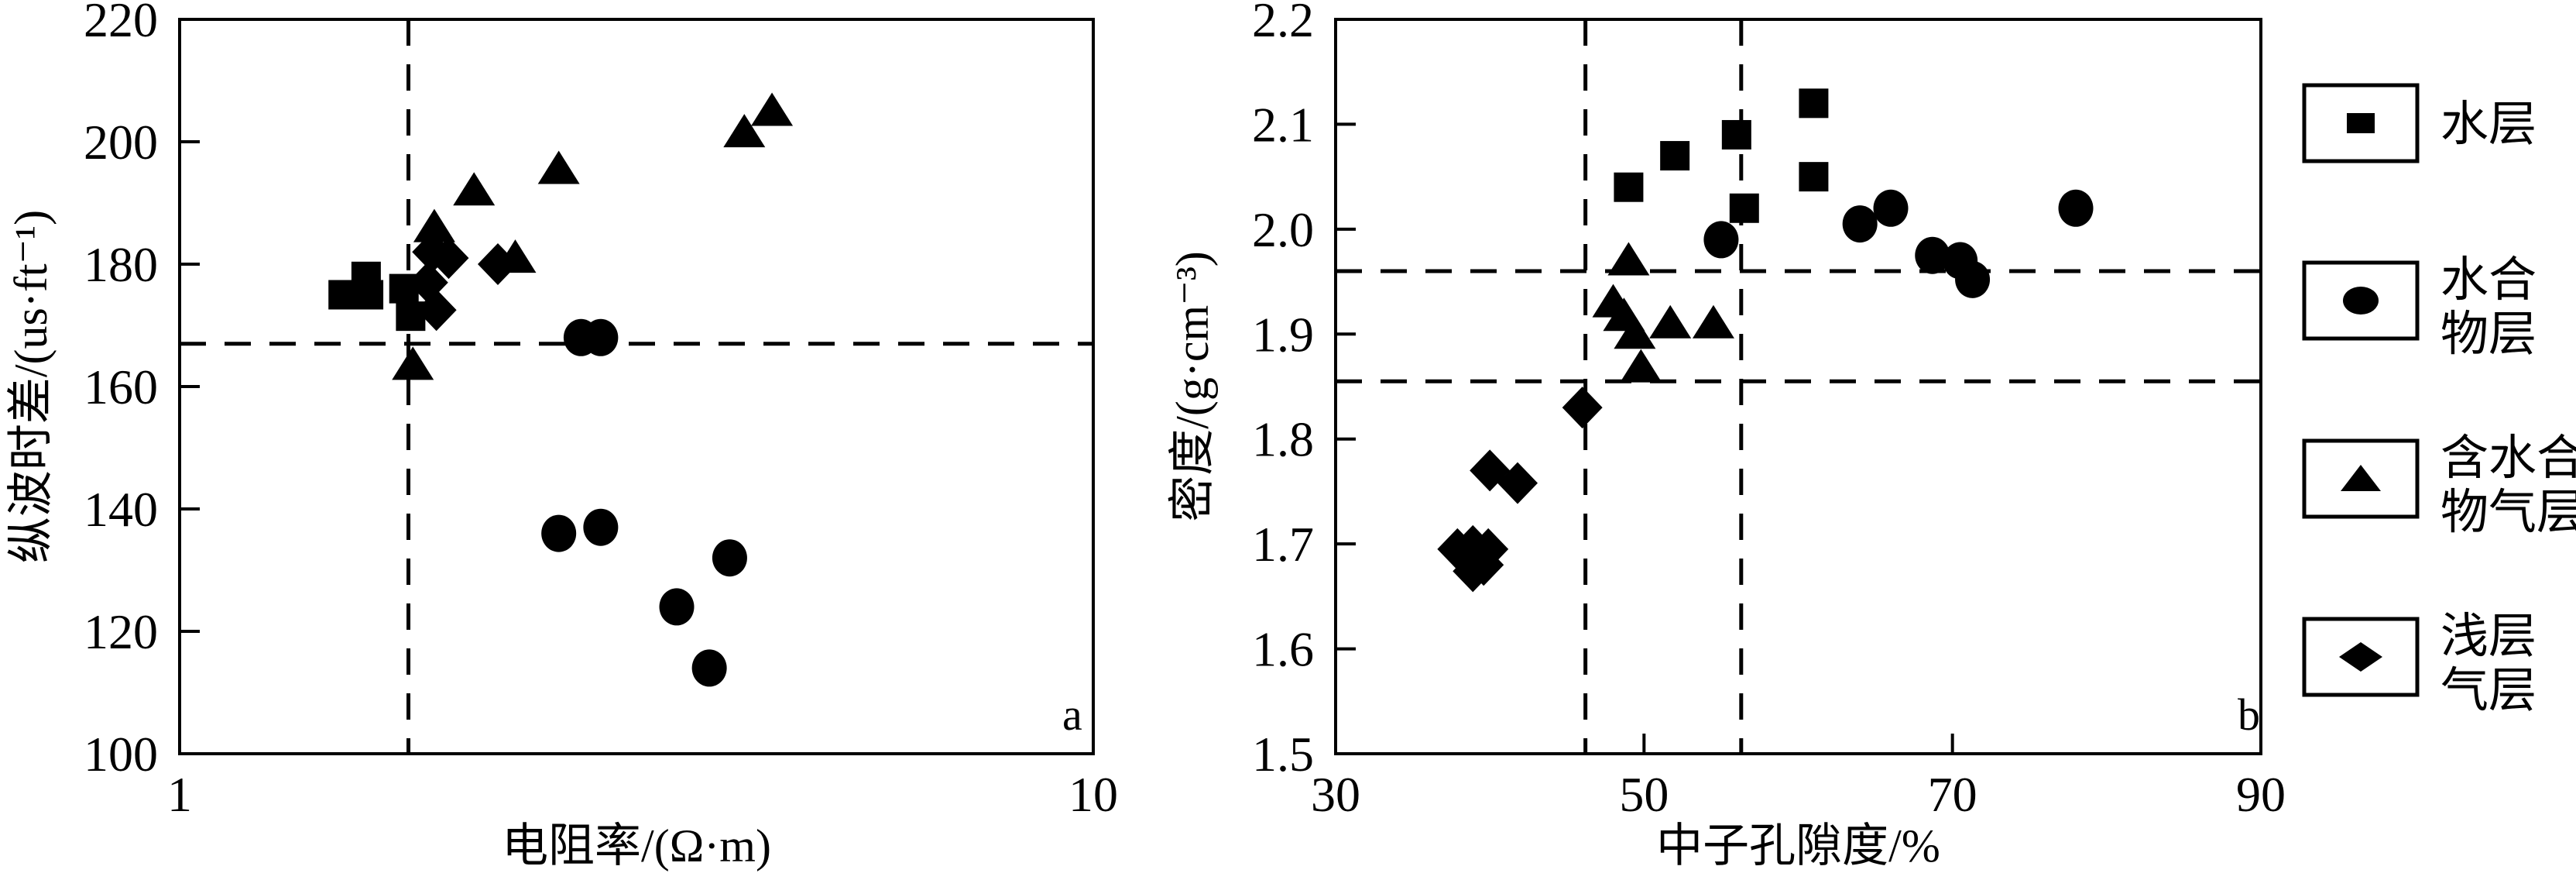 Image resolution: width=2576 pixels, height=880 pixels. I want to click on y-tick-label-a: 140, so click(121, 509).